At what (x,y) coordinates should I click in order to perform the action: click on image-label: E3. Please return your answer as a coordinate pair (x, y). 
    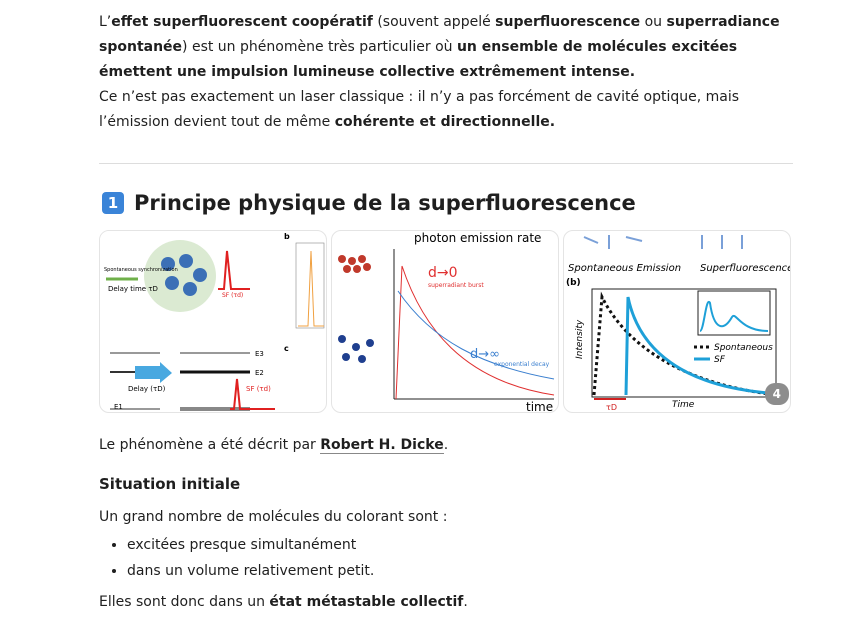
    Looking at the image, I should click on (259, 354).